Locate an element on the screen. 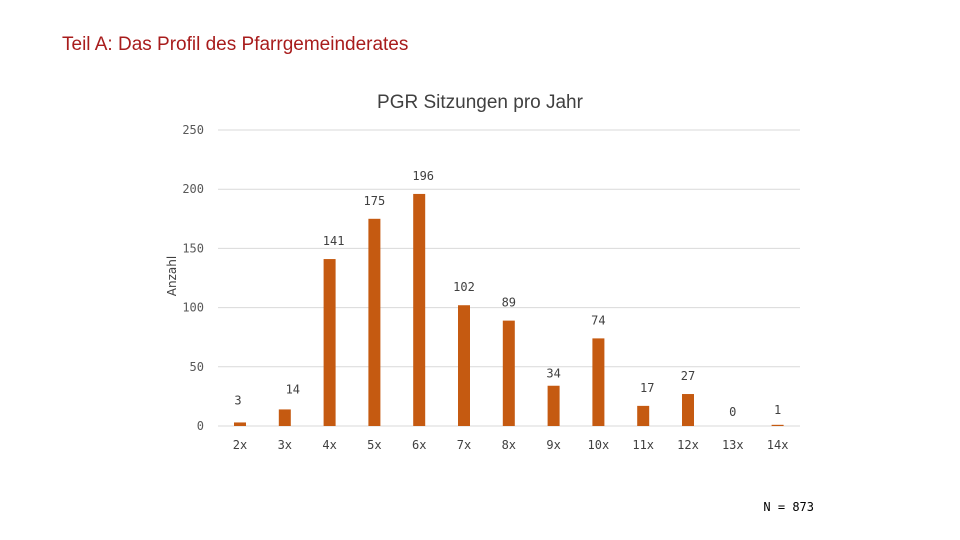 The width and height of the screenshot is (960, 540). x-category-label: 10x is located at coordinates (599, 445).